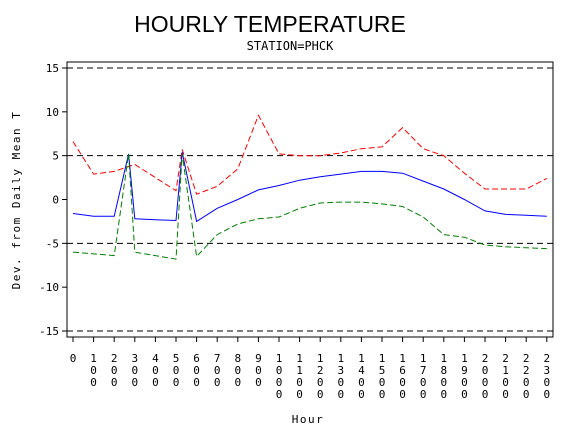  Describe the element at coordinates (49, 331) in the screenshot. I see `y-tick-label: -15` at that location.